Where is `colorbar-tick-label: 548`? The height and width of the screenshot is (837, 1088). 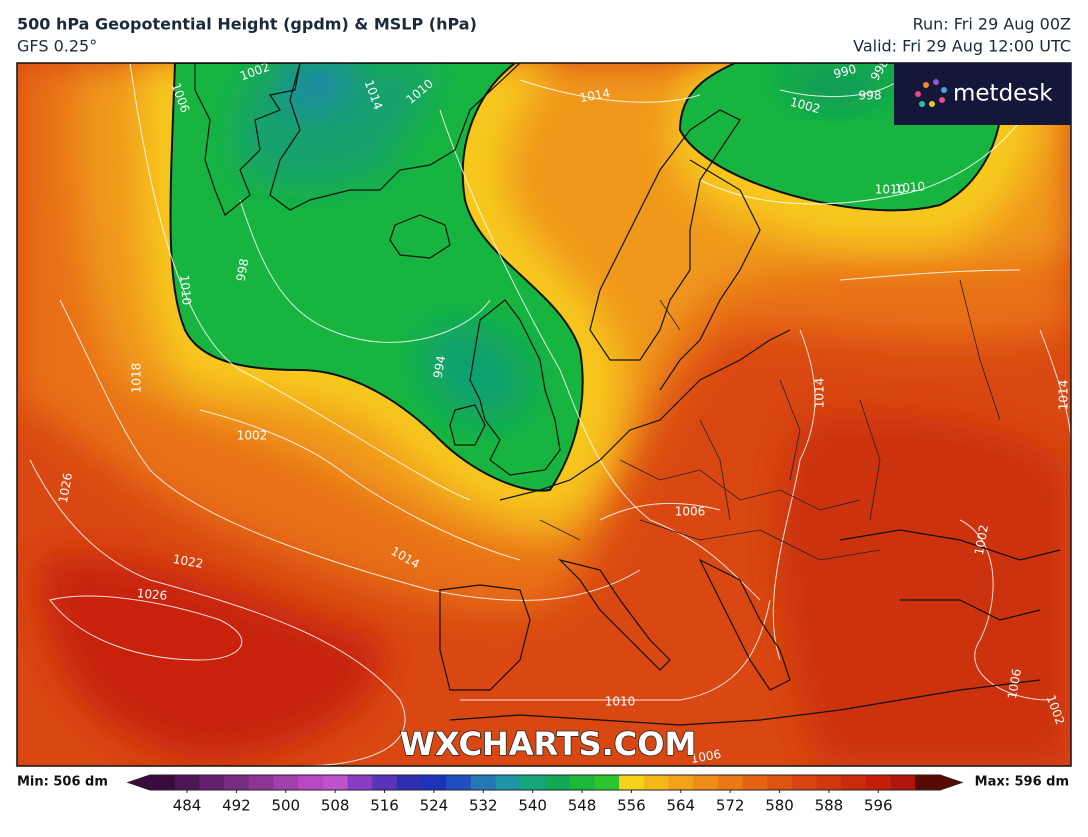
colorbar-tick-label: 548 is located at coordinates (582, 806).